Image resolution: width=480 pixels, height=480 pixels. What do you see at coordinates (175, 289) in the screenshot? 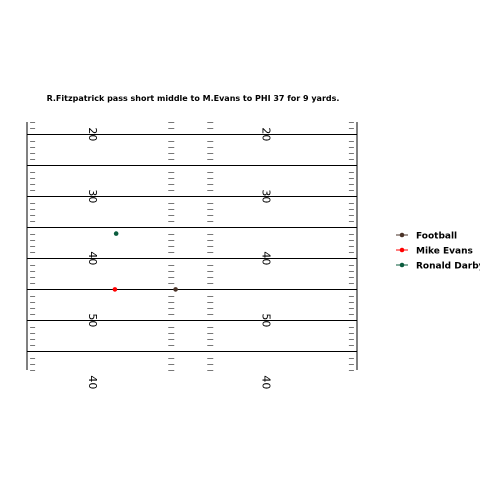
I see `point-football` at bounding box center [175, 289].